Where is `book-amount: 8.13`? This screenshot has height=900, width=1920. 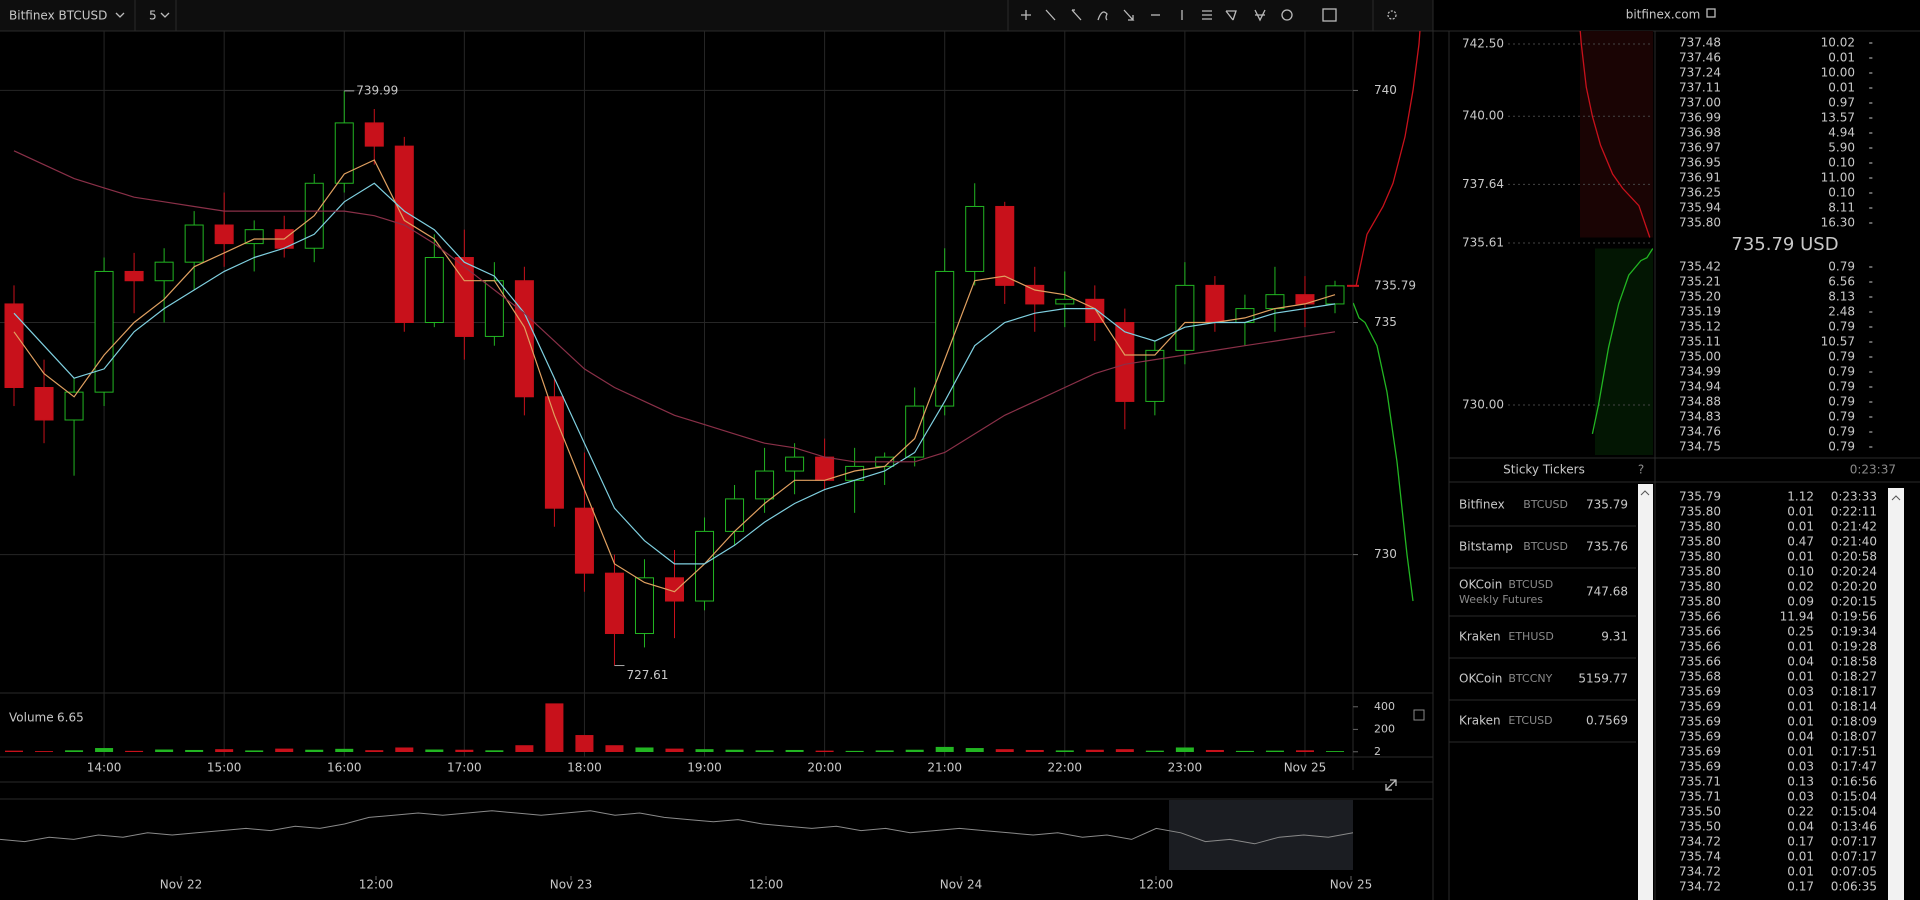
book-amount: 8.13 is located at coordinates (1841, 297).